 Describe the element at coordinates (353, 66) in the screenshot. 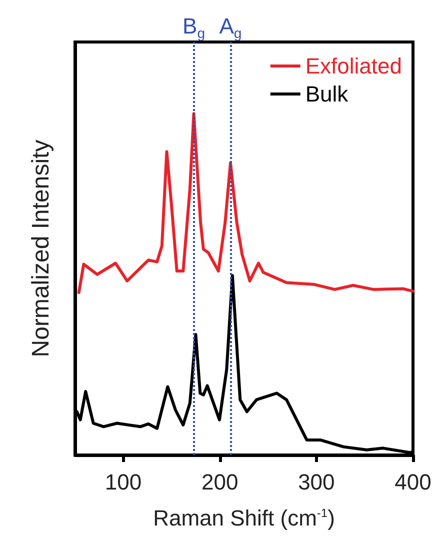

I see `legend-label: Exfoliated` at that location.